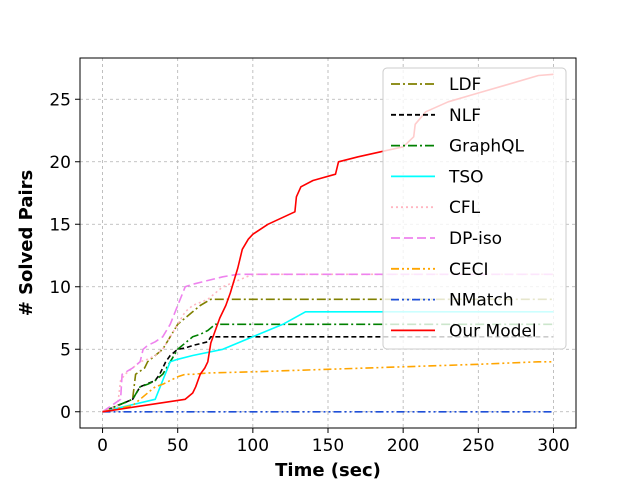  Describe the element at coordinates (403, 446) in the screenshot. I see `x-tick-label: 200` at that location.